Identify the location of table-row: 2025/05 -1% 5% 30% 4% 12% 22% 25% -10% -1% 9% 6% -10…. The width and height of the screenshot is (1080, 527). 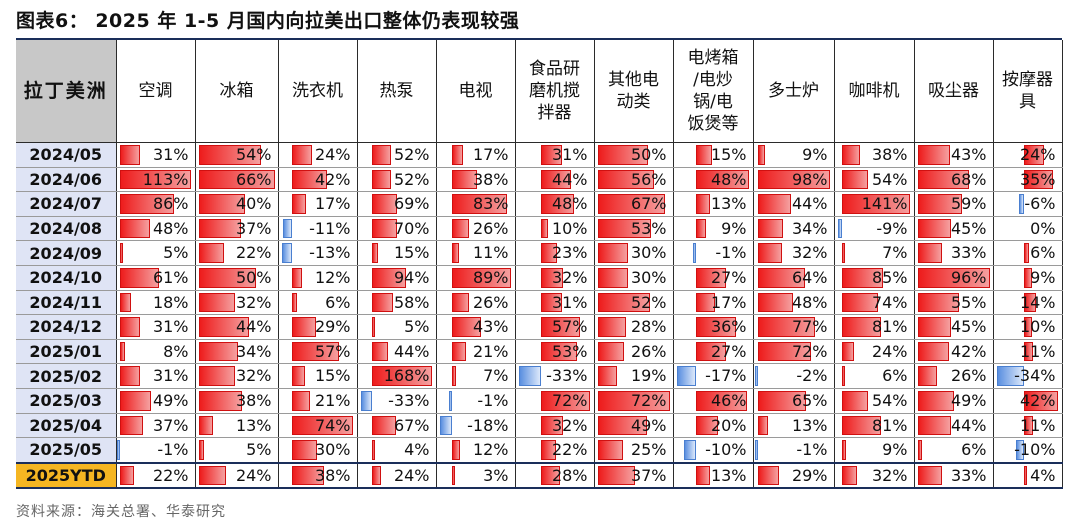
(539, 450).